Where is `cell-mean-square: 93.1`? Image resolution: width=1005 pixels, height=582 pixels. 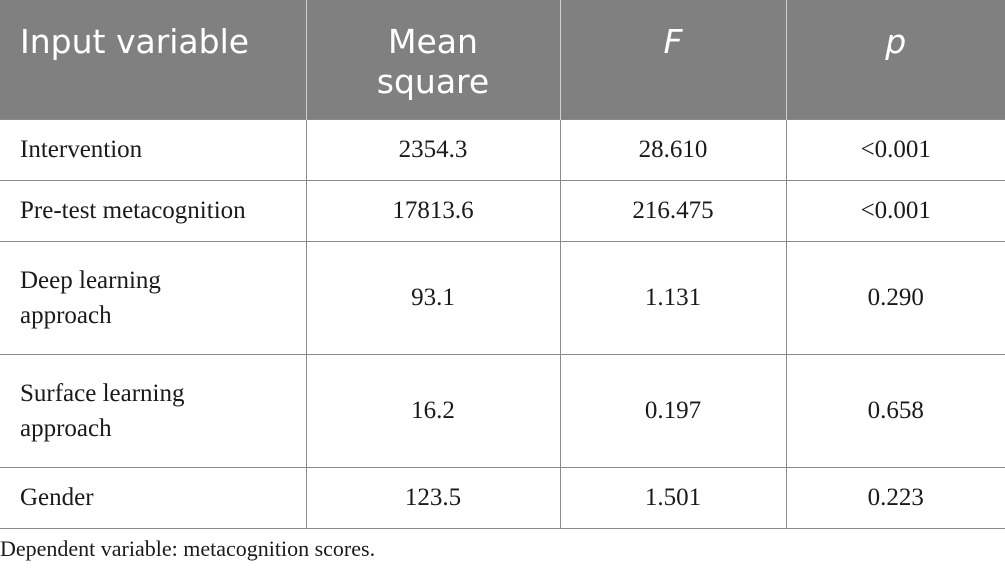 cell-mean-square: 93.1 is located at coordinates (432, 297).